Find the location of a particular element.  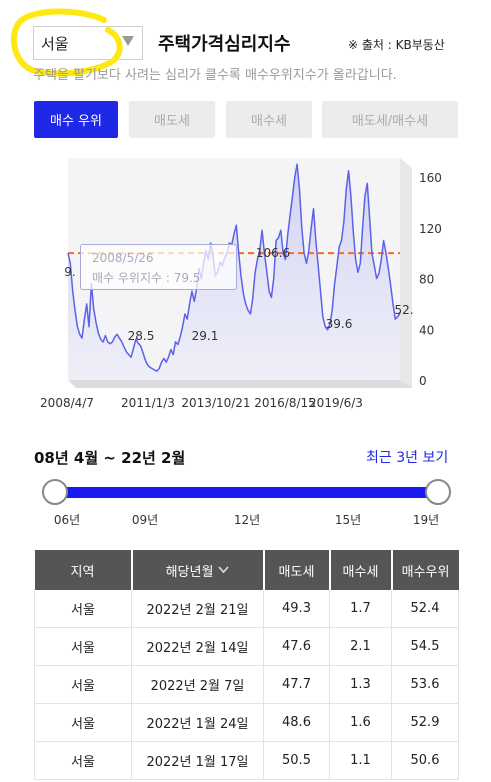

point-labels: 9. 28.5 29.1 106.6 39.6 52. is located at coordinates (238, 294).